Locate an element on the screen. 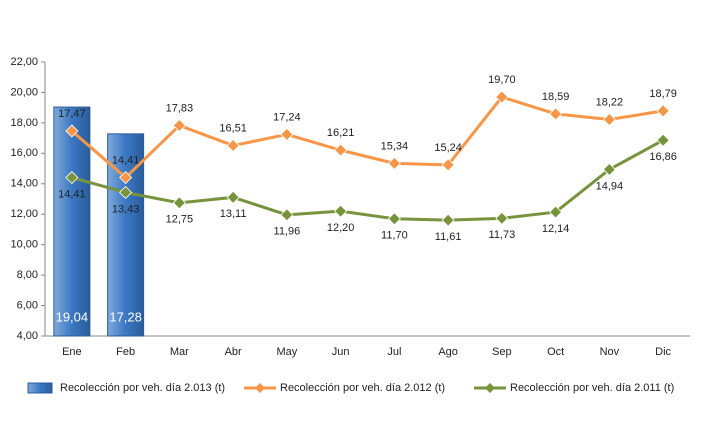 The width and height of the screenshot is (718, 427). data-label: 15,24 is located at coordinates (448, 148).